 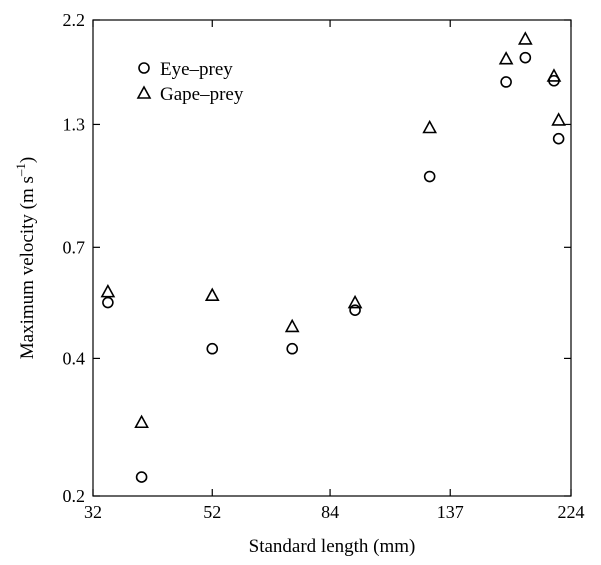 What do you see at coordinates (74, 20) in the screenshot?
I see `y-tick-label: 2.2` at bounding box center [74, 20].